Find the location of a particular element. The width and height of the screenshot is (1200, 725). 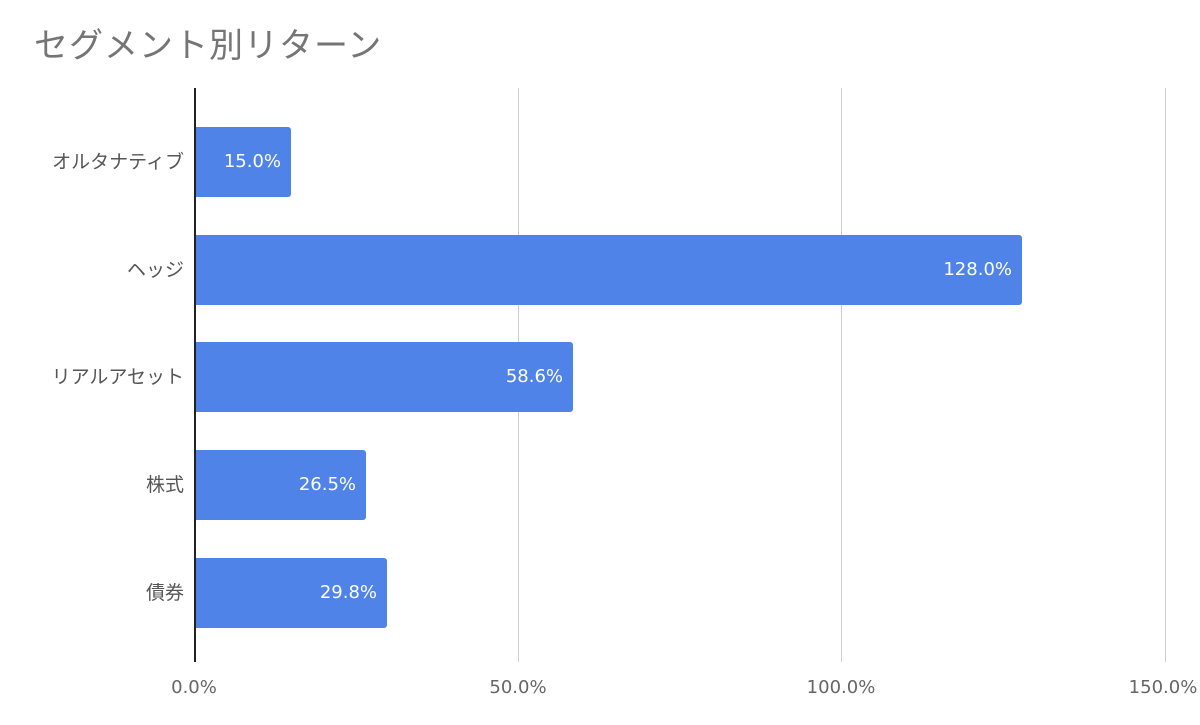

category-label: ヘッジ is located at coordinates (155, 270).